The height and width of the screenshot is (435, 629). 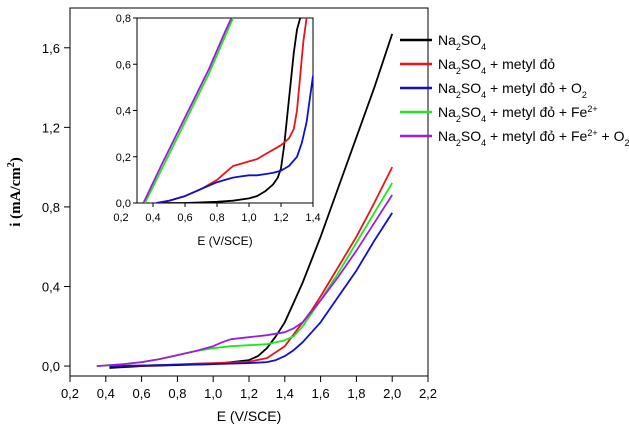 I want to click on inset-x-tick-label: 1,0, so click(x=248, y=218).